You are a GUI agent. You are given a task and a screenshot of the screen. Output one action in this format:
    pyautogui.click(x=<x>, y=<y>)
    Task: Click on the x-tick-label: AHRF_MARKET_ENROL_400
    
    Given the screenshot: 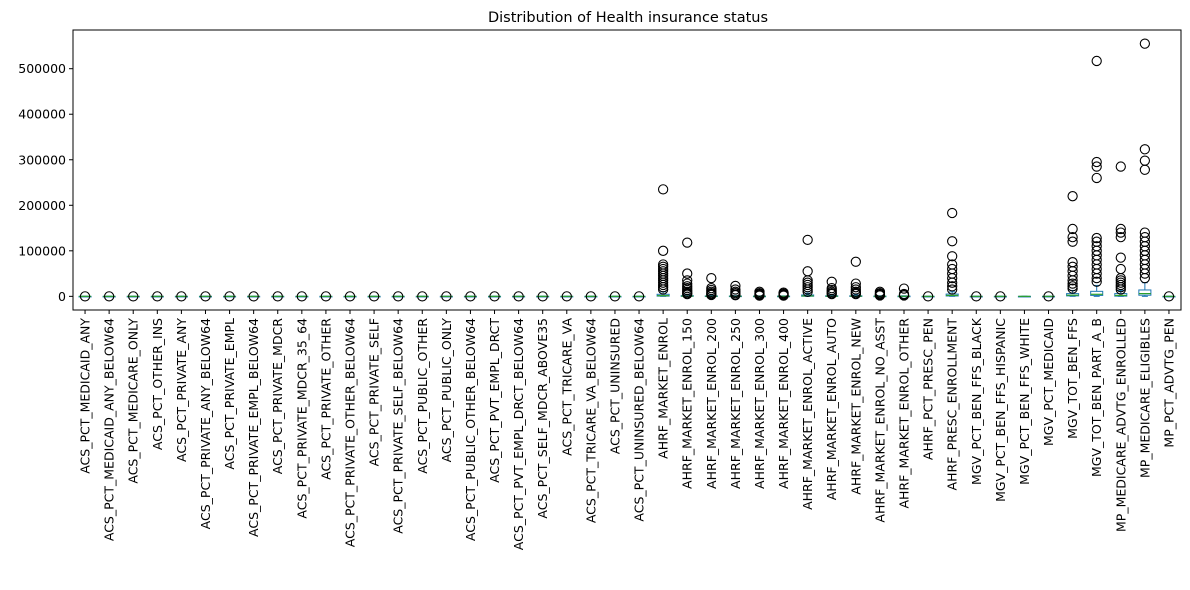 What is the action you would take?
    pyautogui.click(x=783, y=403)
    